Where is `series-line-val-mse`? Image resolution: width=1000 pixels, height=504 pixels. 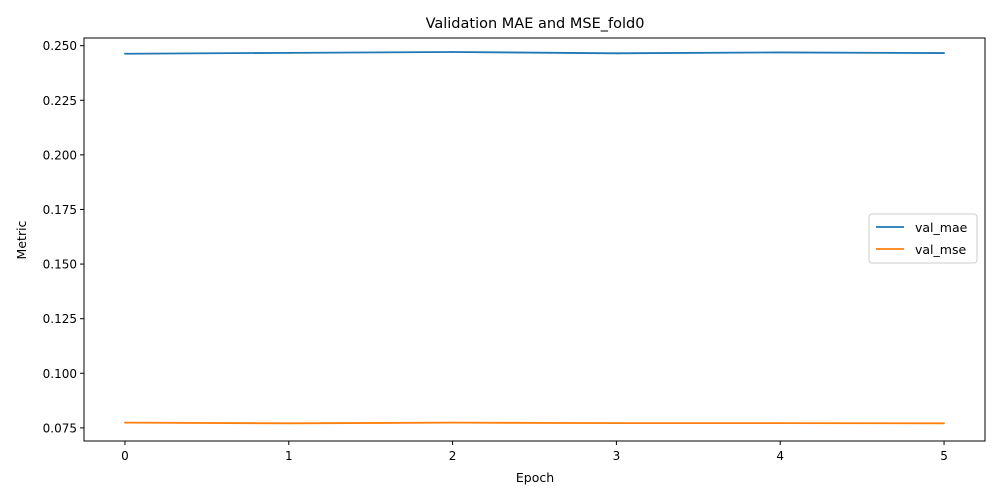
series-line-val-mse is located at coordinates (534, 423).